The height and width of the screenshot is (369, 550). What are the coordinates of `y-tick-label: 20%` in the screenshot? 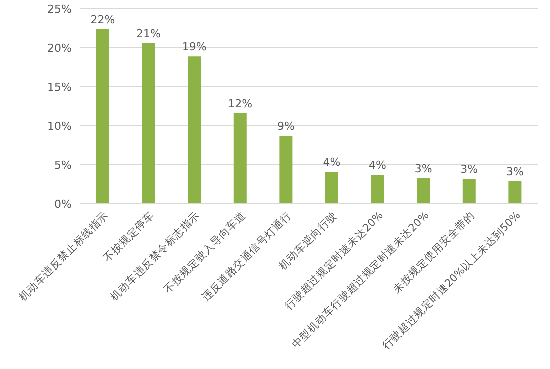 It's located at (60, 48).